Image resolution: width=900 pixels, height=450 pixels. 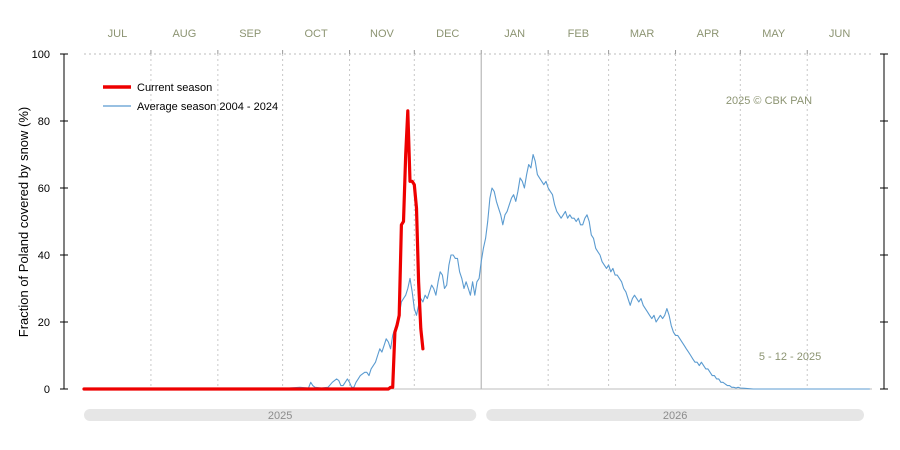 What do you see at coordinates (184, 34) in the screenshot?
I see `month-label: AUG` at bounding box center [184, 34].